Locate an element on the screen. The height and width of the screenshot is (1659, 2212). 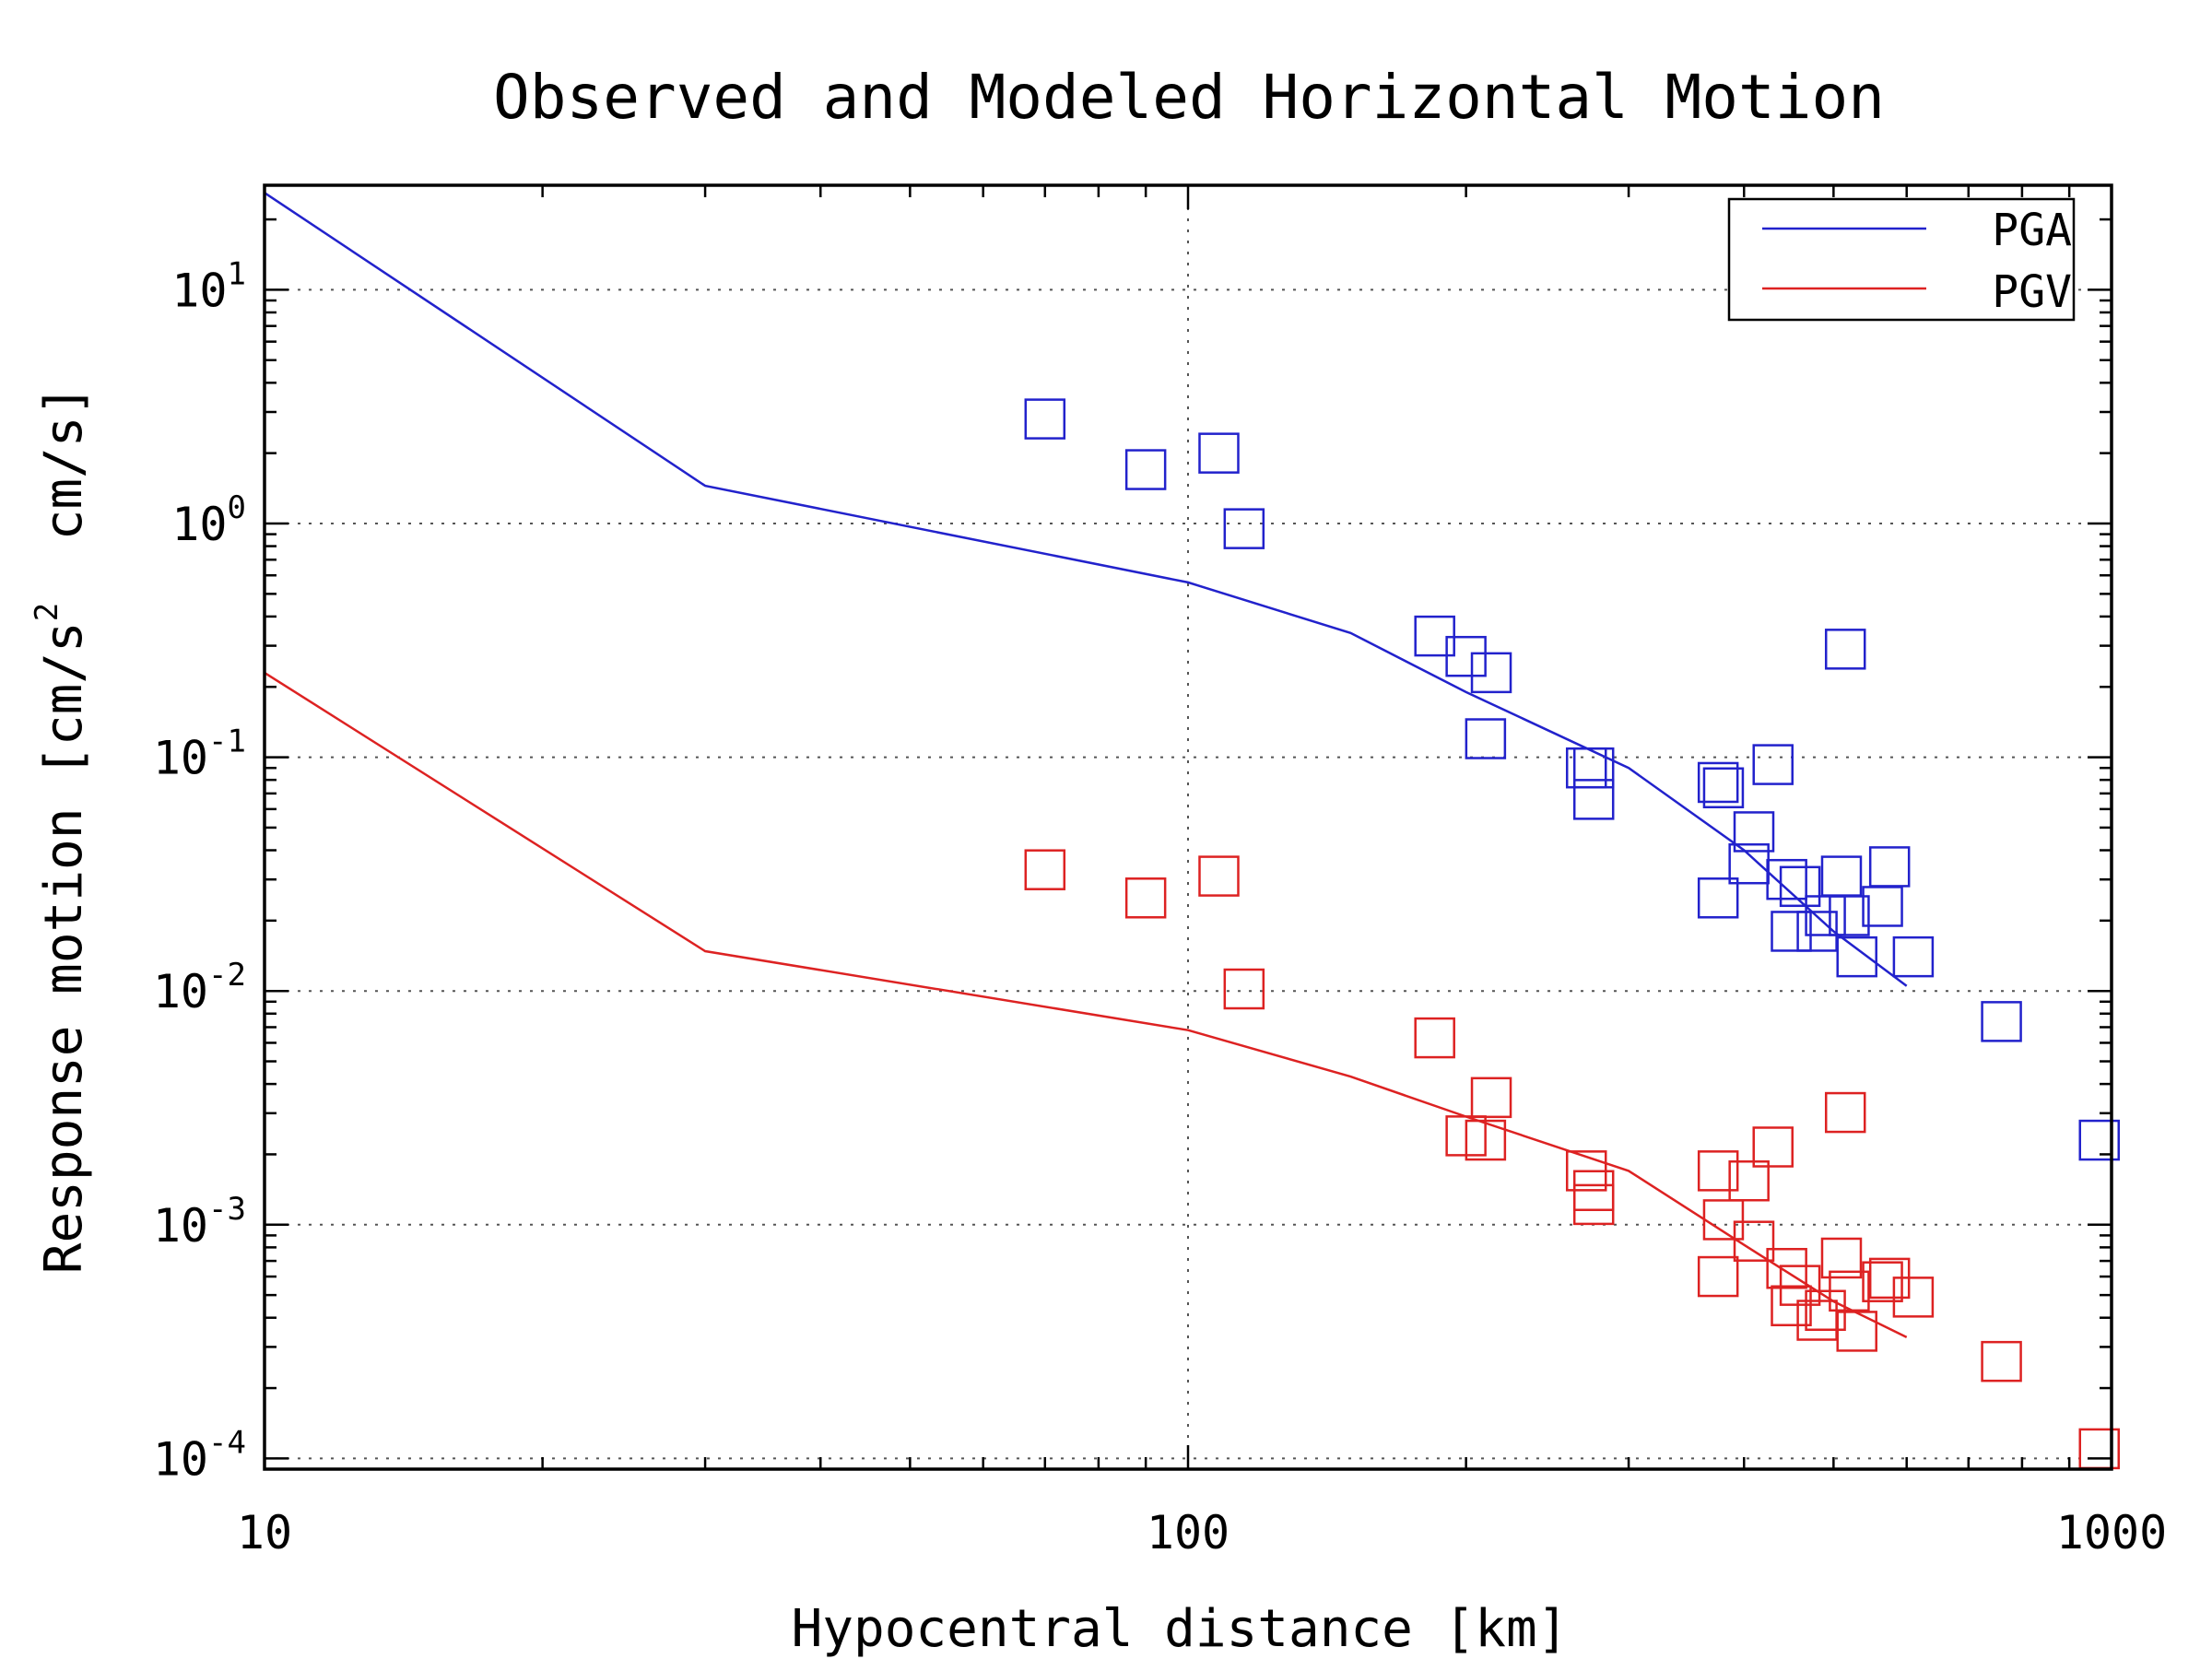
y-tick-label-exp: 1 is located at coordinates (237, 273).